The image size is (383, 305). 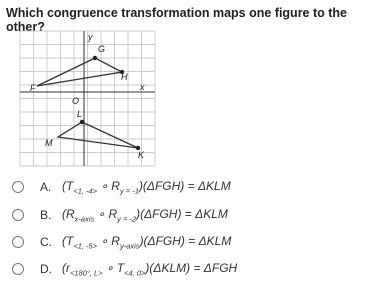 I want to click on point-label: L, so click(x=79, y=114).